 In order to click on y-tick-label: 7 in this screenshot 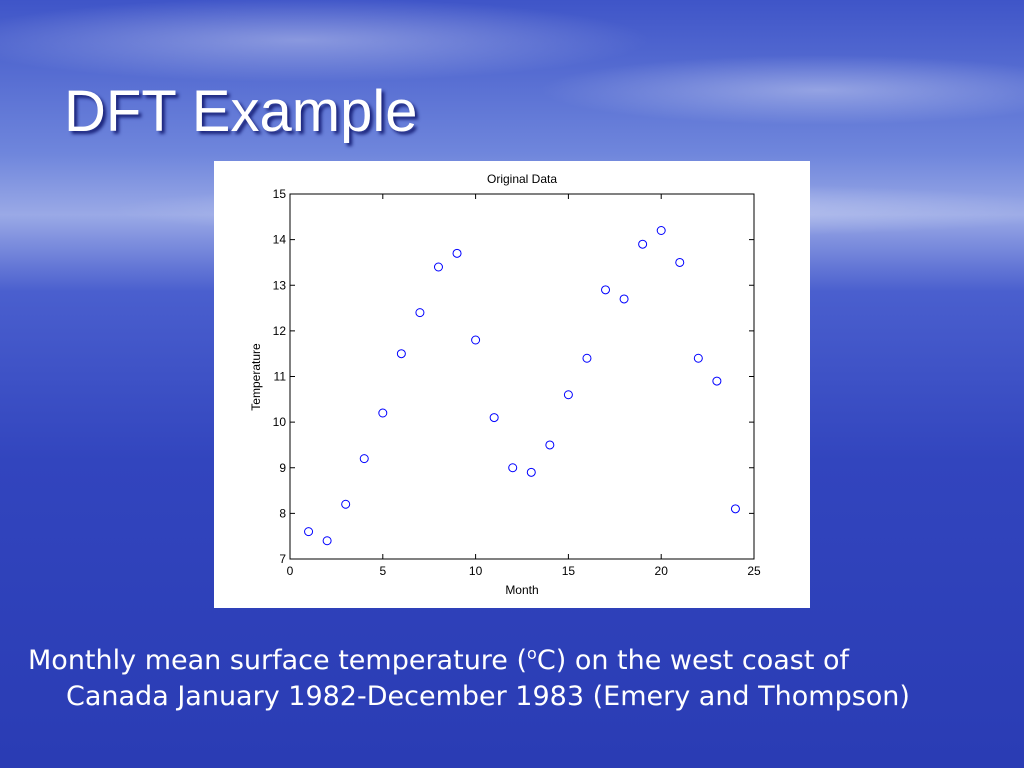, I will do `click(282, 559)`.